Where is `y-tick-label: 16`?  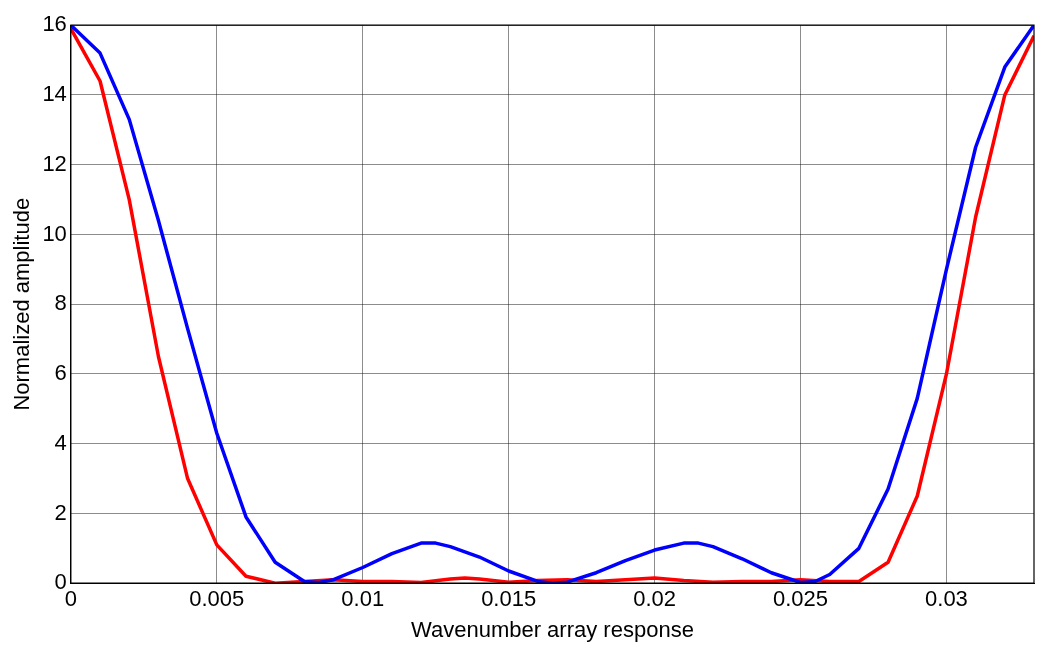 y-tick-label: 16 is located at coordinates (54, 24).